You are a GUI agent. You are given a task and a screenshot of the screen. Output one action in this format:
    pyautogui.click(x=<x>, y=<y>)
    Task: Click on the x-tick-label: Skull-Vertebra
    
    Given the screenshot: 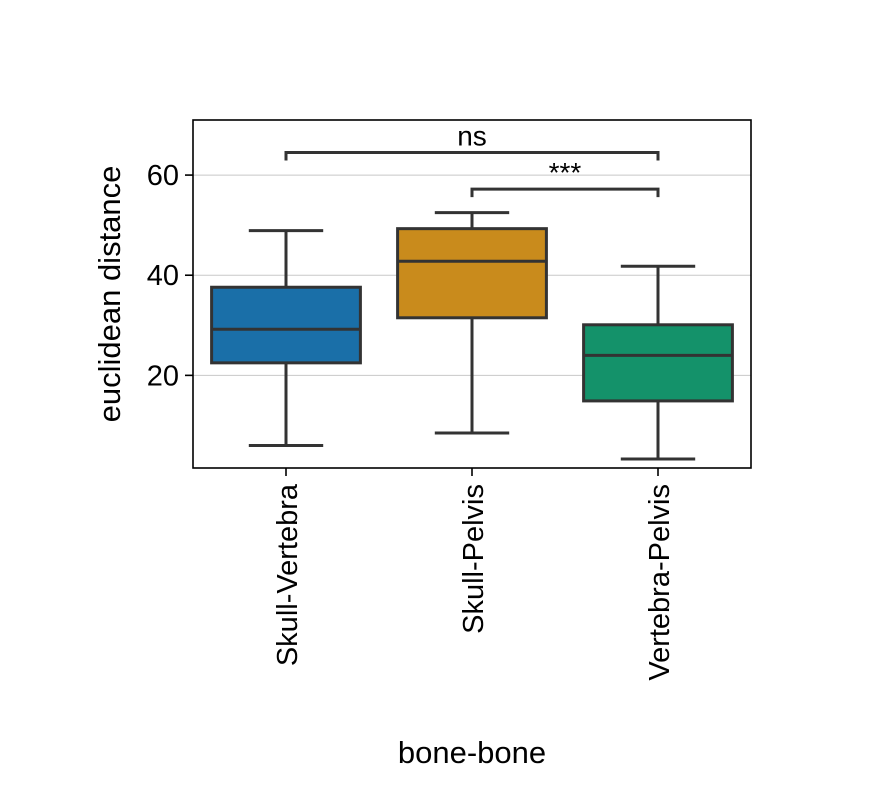 What is the action you would take?
    pyautogui.click(x=288, y=574)
    